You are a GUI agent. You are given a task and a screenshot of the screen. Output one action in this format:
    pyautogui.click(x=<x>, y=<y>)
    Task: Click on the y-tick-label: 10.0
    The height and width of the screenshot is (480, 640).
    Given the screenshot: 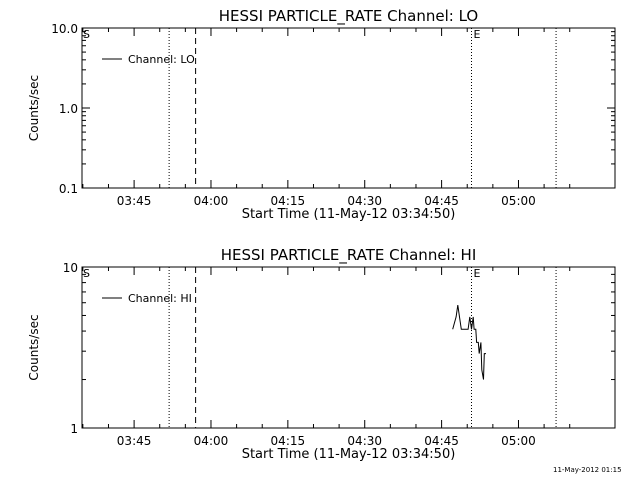 What is the action you would take?
    pyautogui.click(x=64, y=29)
    